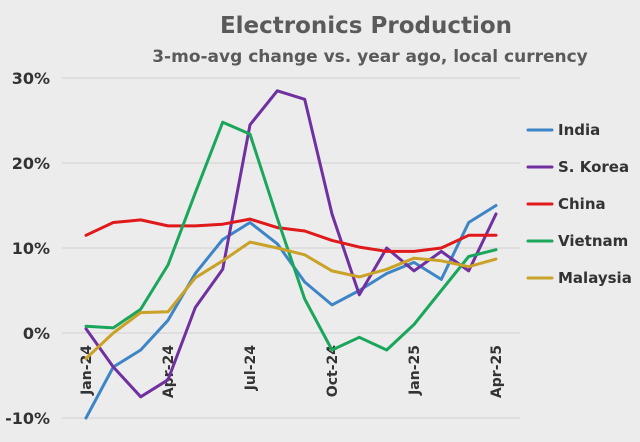  I want to click on y-tick-label: 10%, so click(31, 248).